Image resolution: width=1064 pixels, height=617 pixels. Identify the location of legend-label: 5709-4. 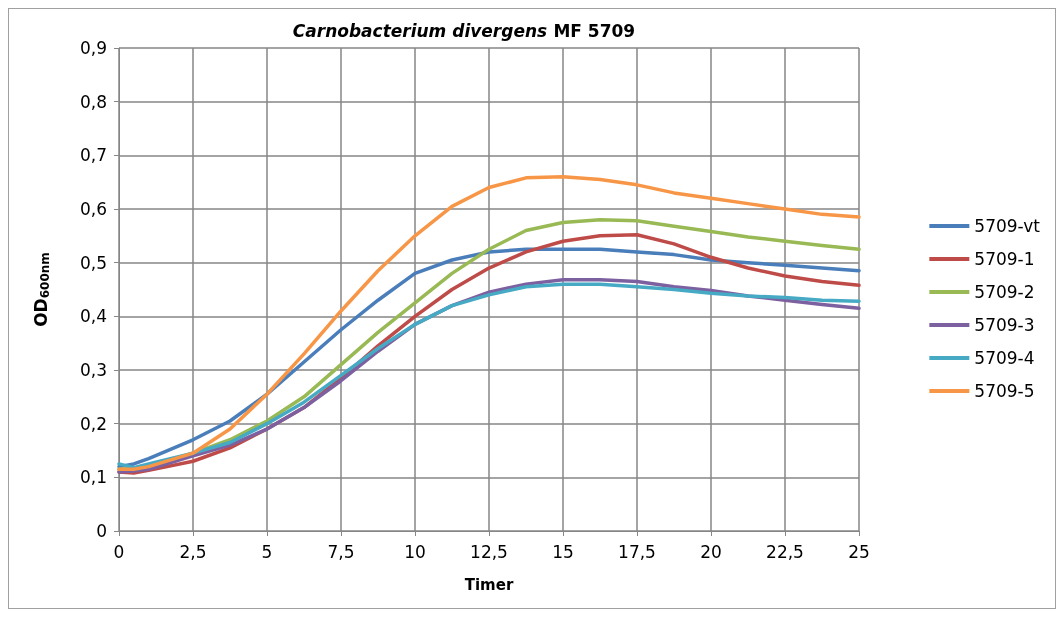
(1004, 358).